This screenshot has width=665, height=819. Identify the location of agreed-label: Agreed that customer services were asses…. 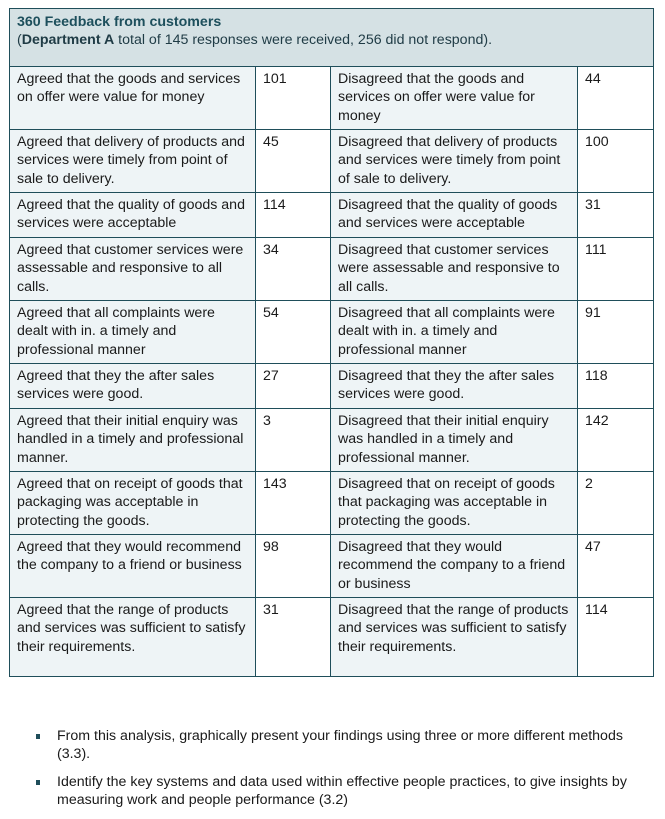
(132, 269).